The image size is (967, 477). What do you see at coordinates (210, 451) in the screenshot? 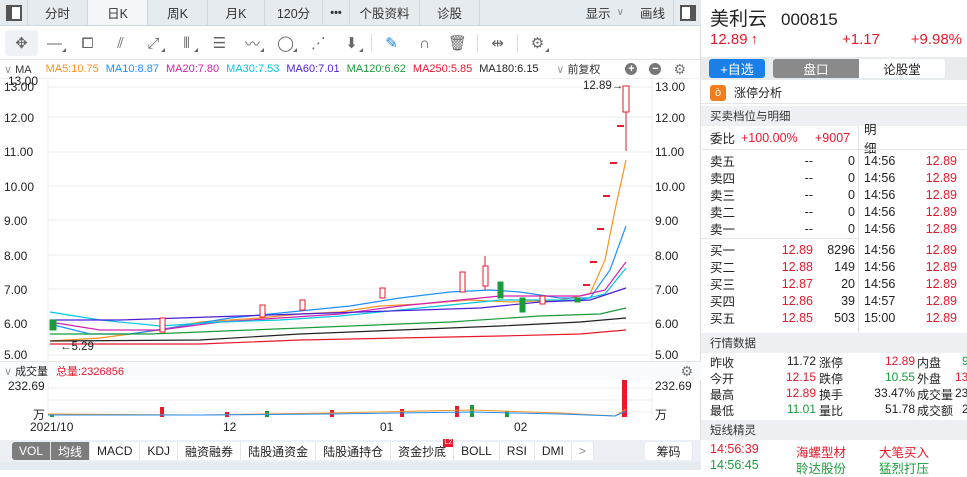
I see `ind-margin: 融资融券` at bounding box center [210, 451].